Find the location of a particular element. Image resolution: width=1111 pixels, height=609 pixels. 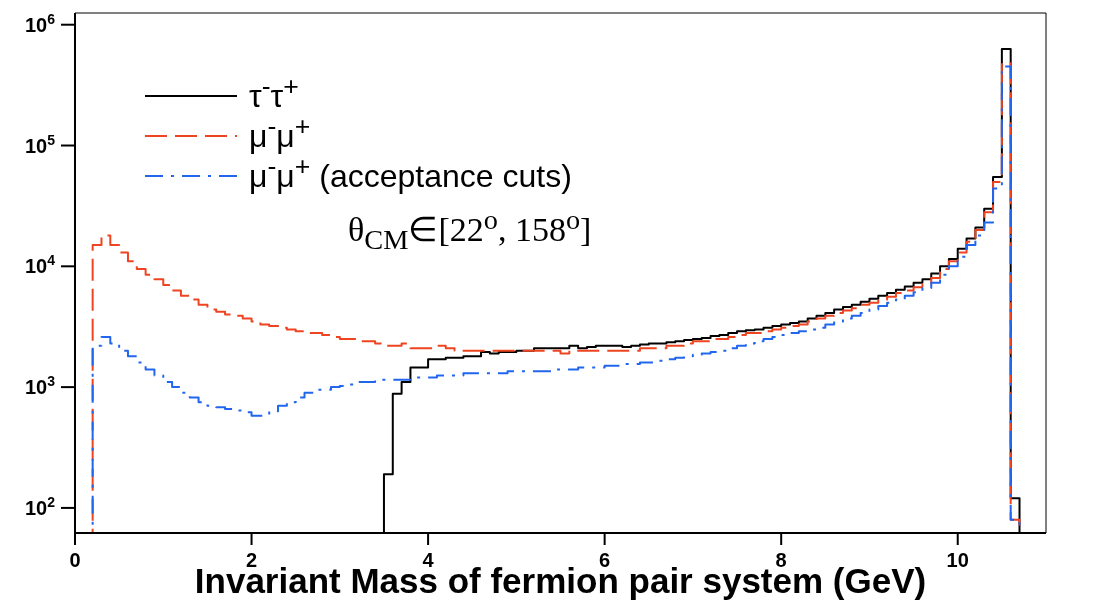

annotation: θ$_{CM}$∈[22$^{o}$, 158$^{o}$] is located at coordinates (470, 230).